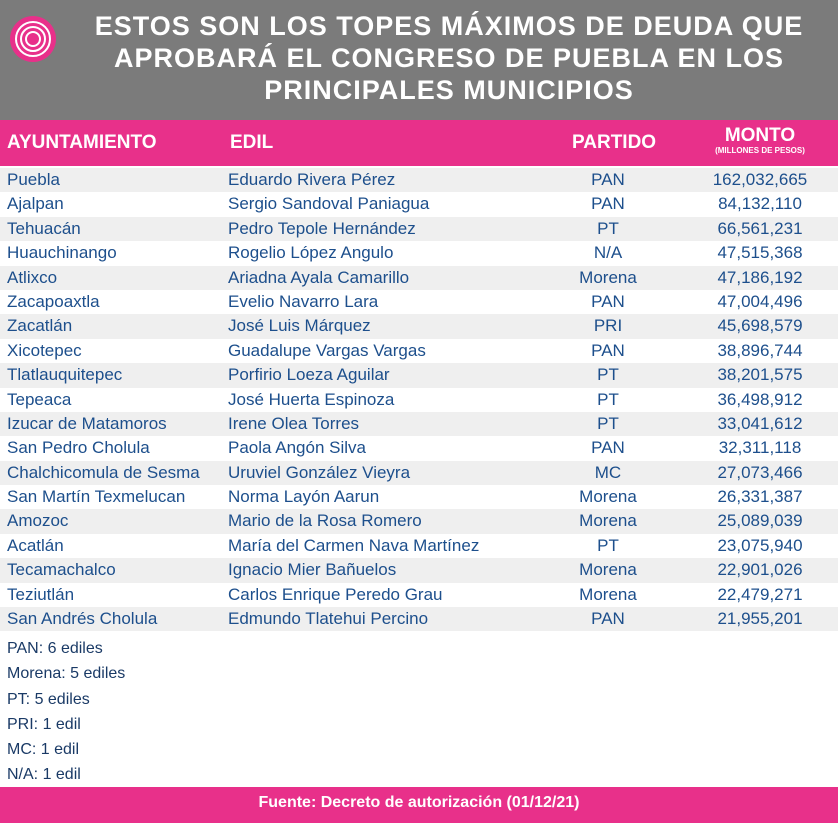  Describe the element at coordinates (44, 350) in the screenshot. I see `cell: Xicotepec` at that location.